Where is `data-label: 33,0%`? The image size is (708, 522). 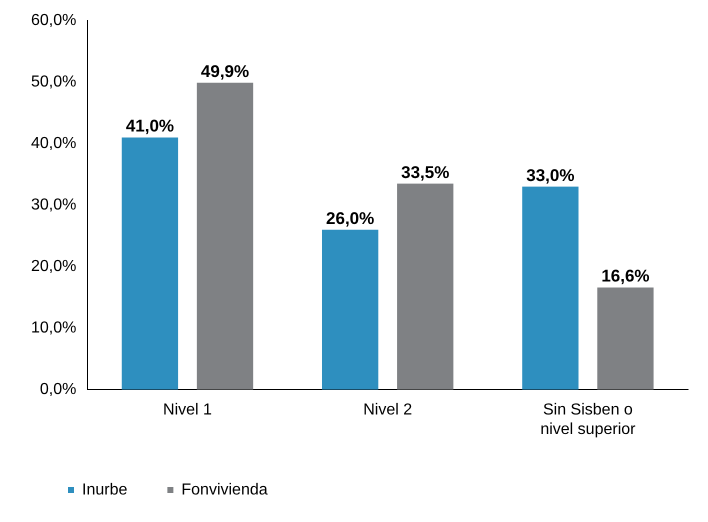 data-label: 33,0% is located at coordinates (550, 175).